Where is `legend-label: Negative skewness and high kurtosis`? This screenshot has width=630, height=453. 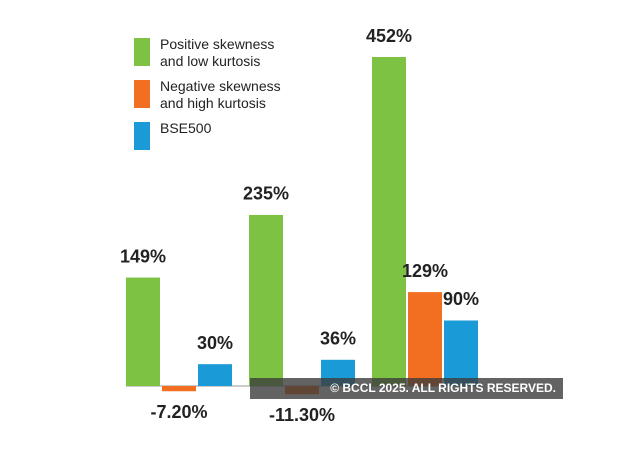 legend-label: Negative skewness and high kurtosis is located at coordinates (220, 94).